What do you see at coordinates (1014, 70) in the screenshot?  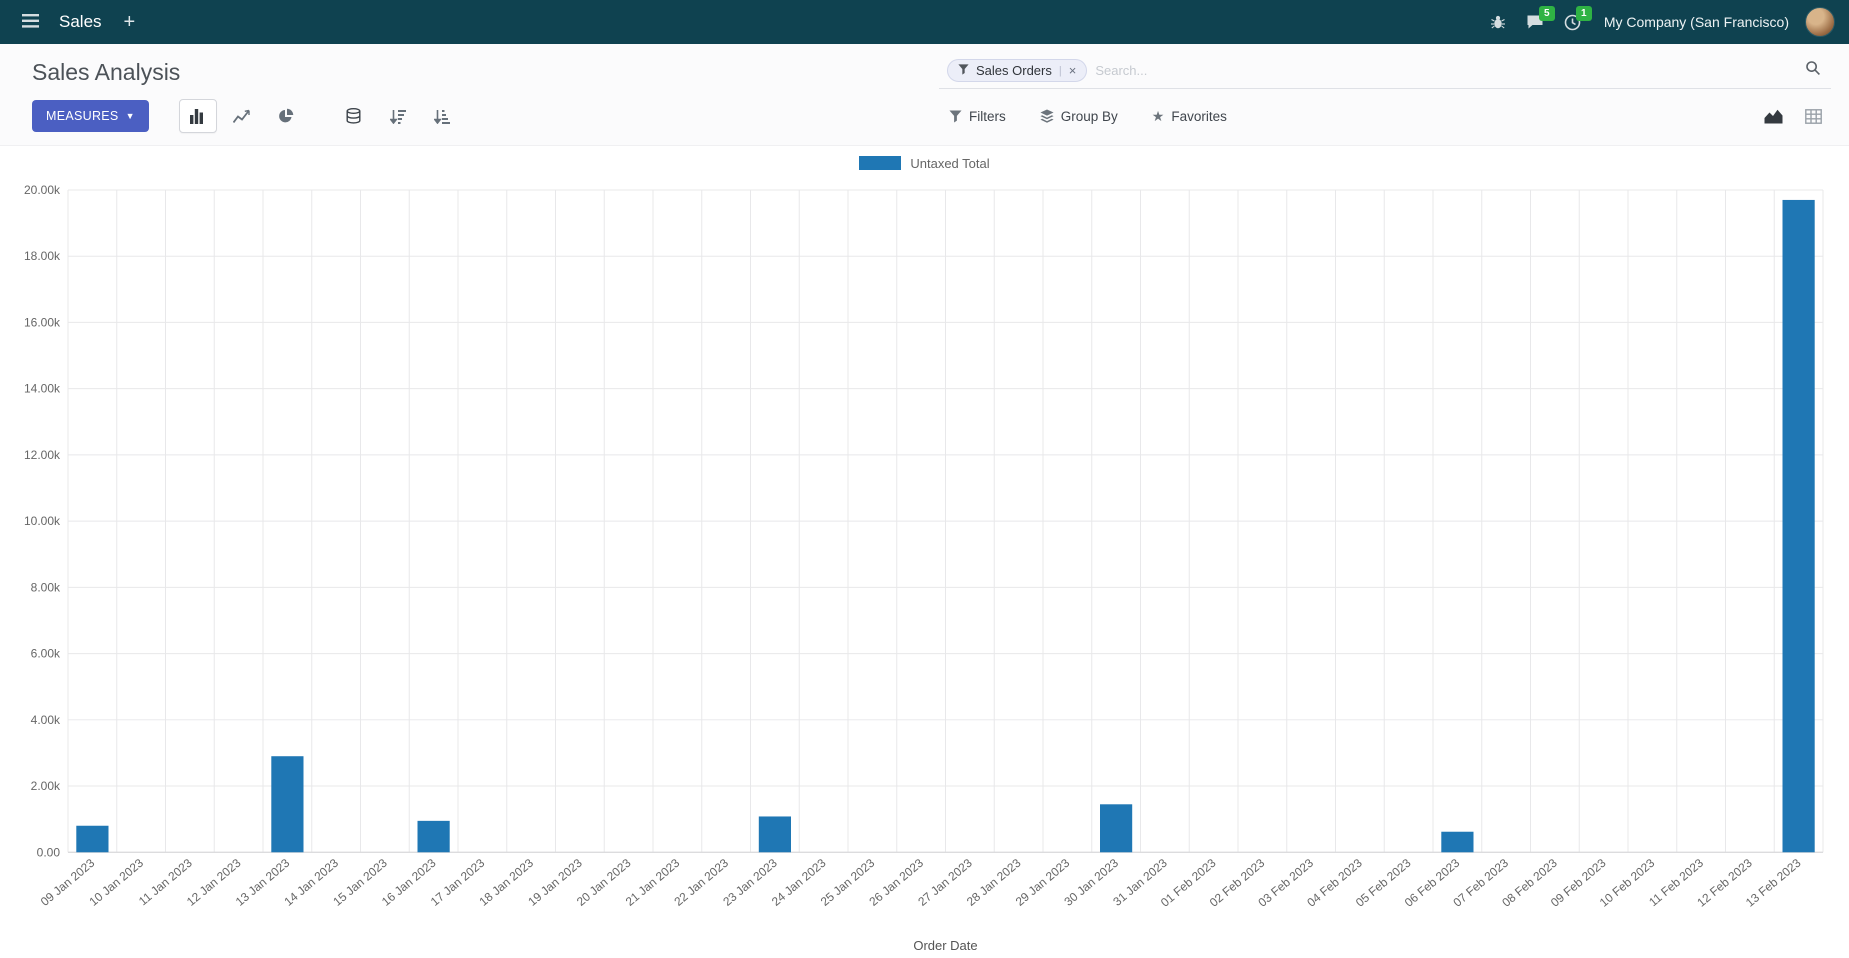 I see `search-facet-label: Sales Orders` at bounding box center [1014, 70].